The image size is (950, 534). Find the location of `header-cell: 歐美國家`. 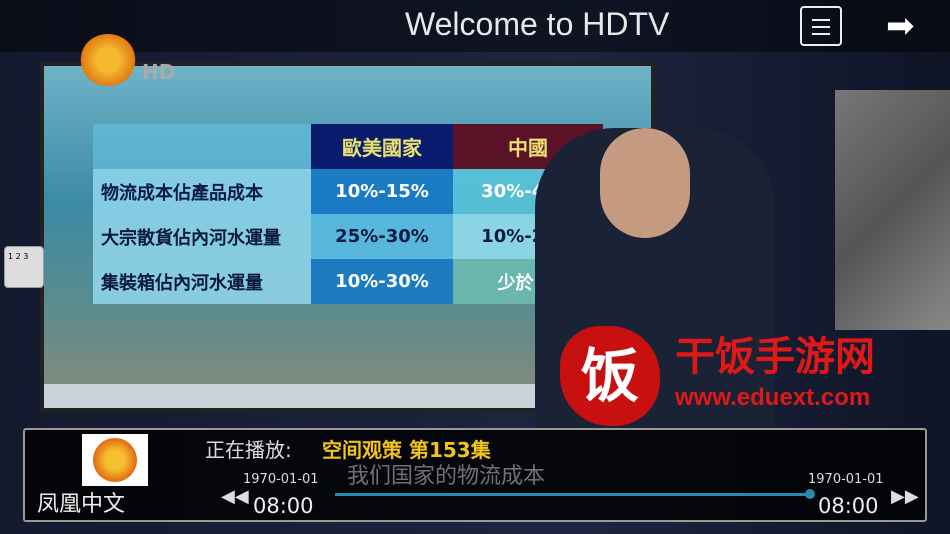

header-cell: 歐美國家 is located at coordinates (382, 146).